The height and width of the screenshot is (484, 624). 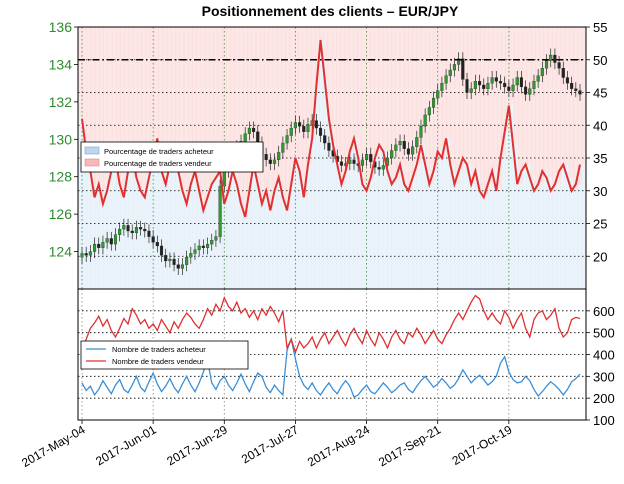 I want to click on date-label: 2017-Sep-21, so click(x=409, y=445).